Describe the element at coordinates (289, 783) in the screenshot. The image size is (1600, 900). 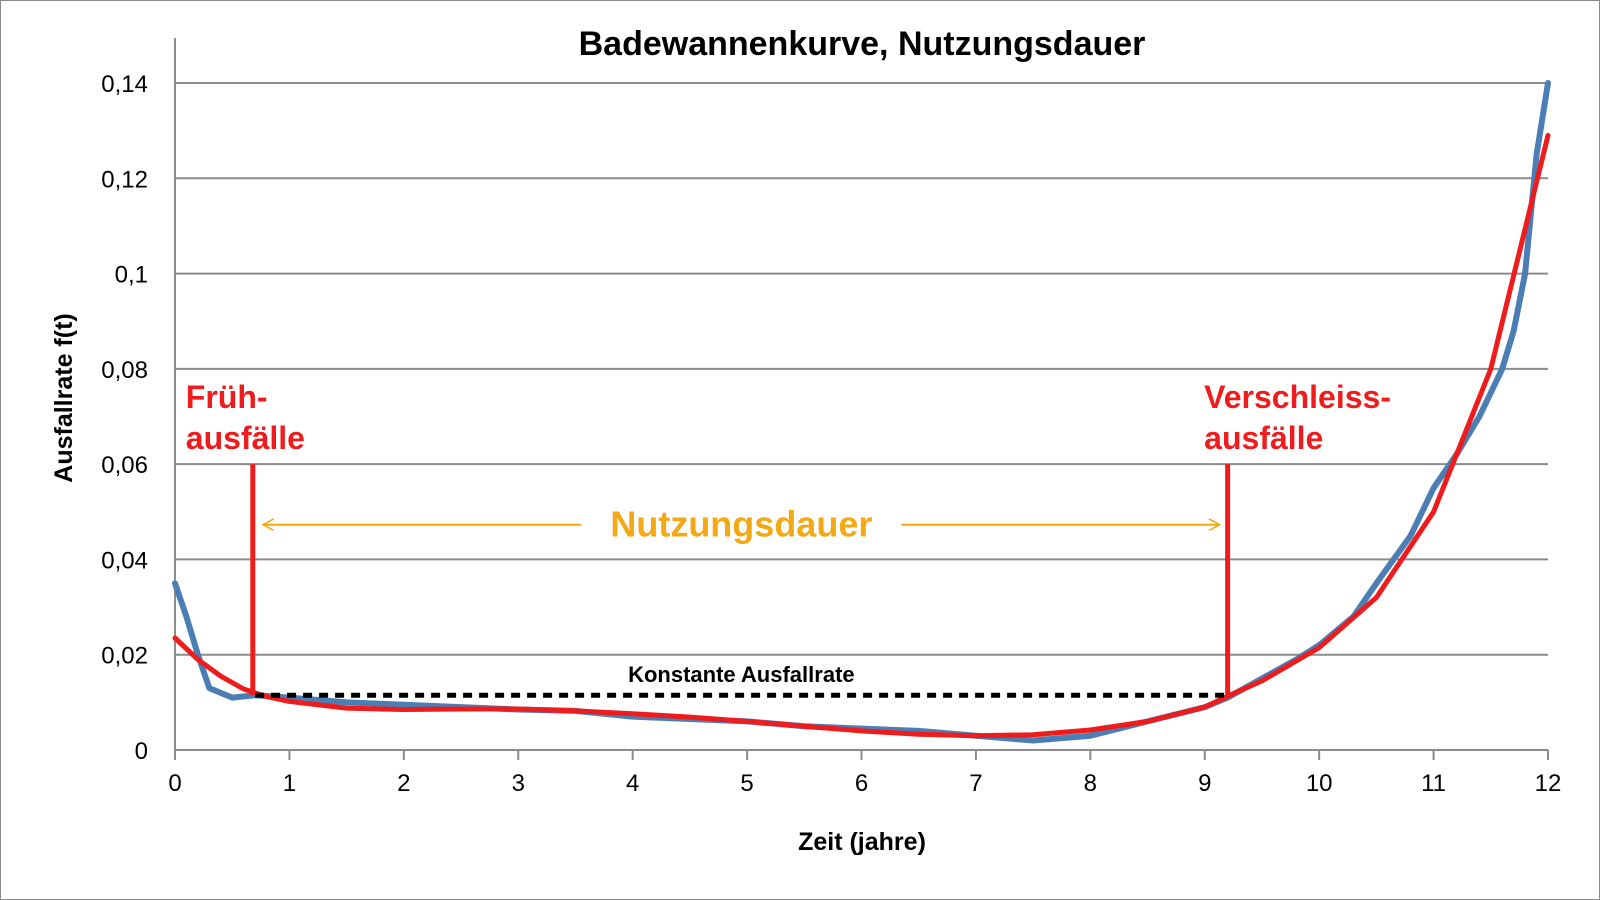
I see `x-tick-label: 1` at that location.